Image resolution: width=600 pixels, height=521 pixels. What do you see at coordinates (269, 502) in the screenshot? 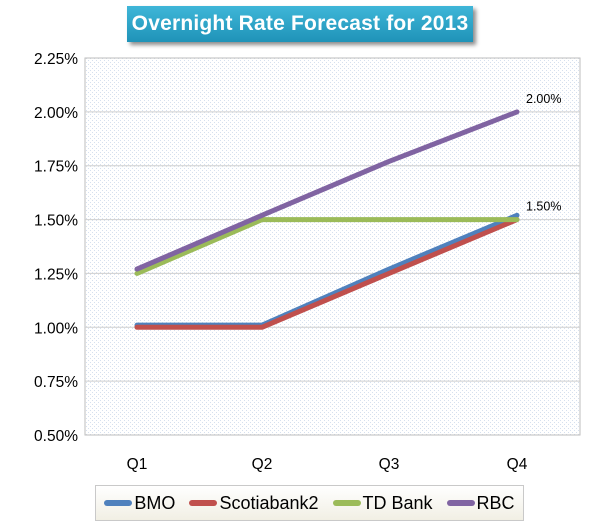
I see `legend-label: Scotiabank2` at bounding box center [269, 502].